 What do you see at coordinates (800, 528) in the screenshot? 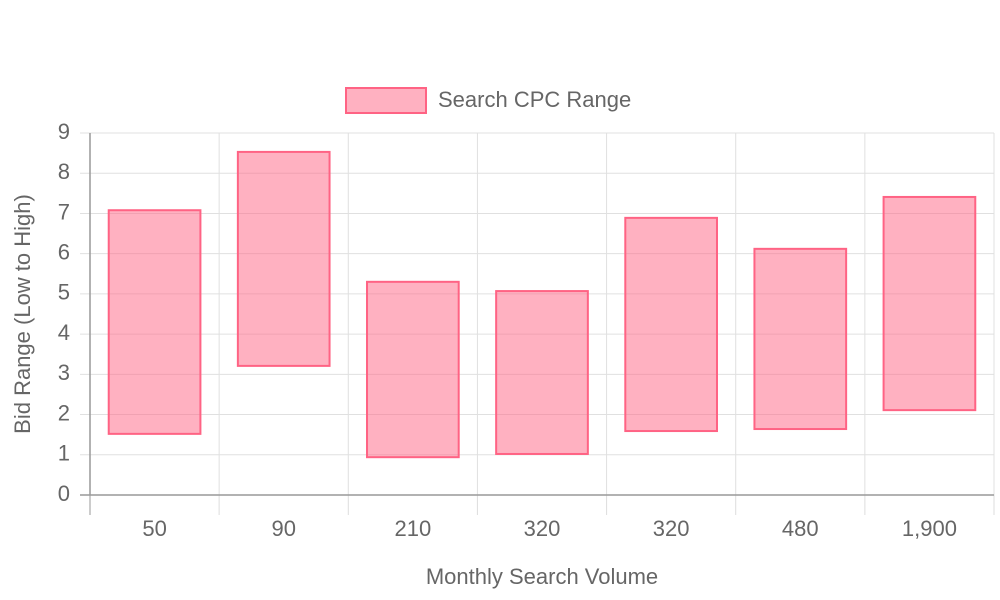
I see `x-tick-label: 480` at bounding box center [800, 528].